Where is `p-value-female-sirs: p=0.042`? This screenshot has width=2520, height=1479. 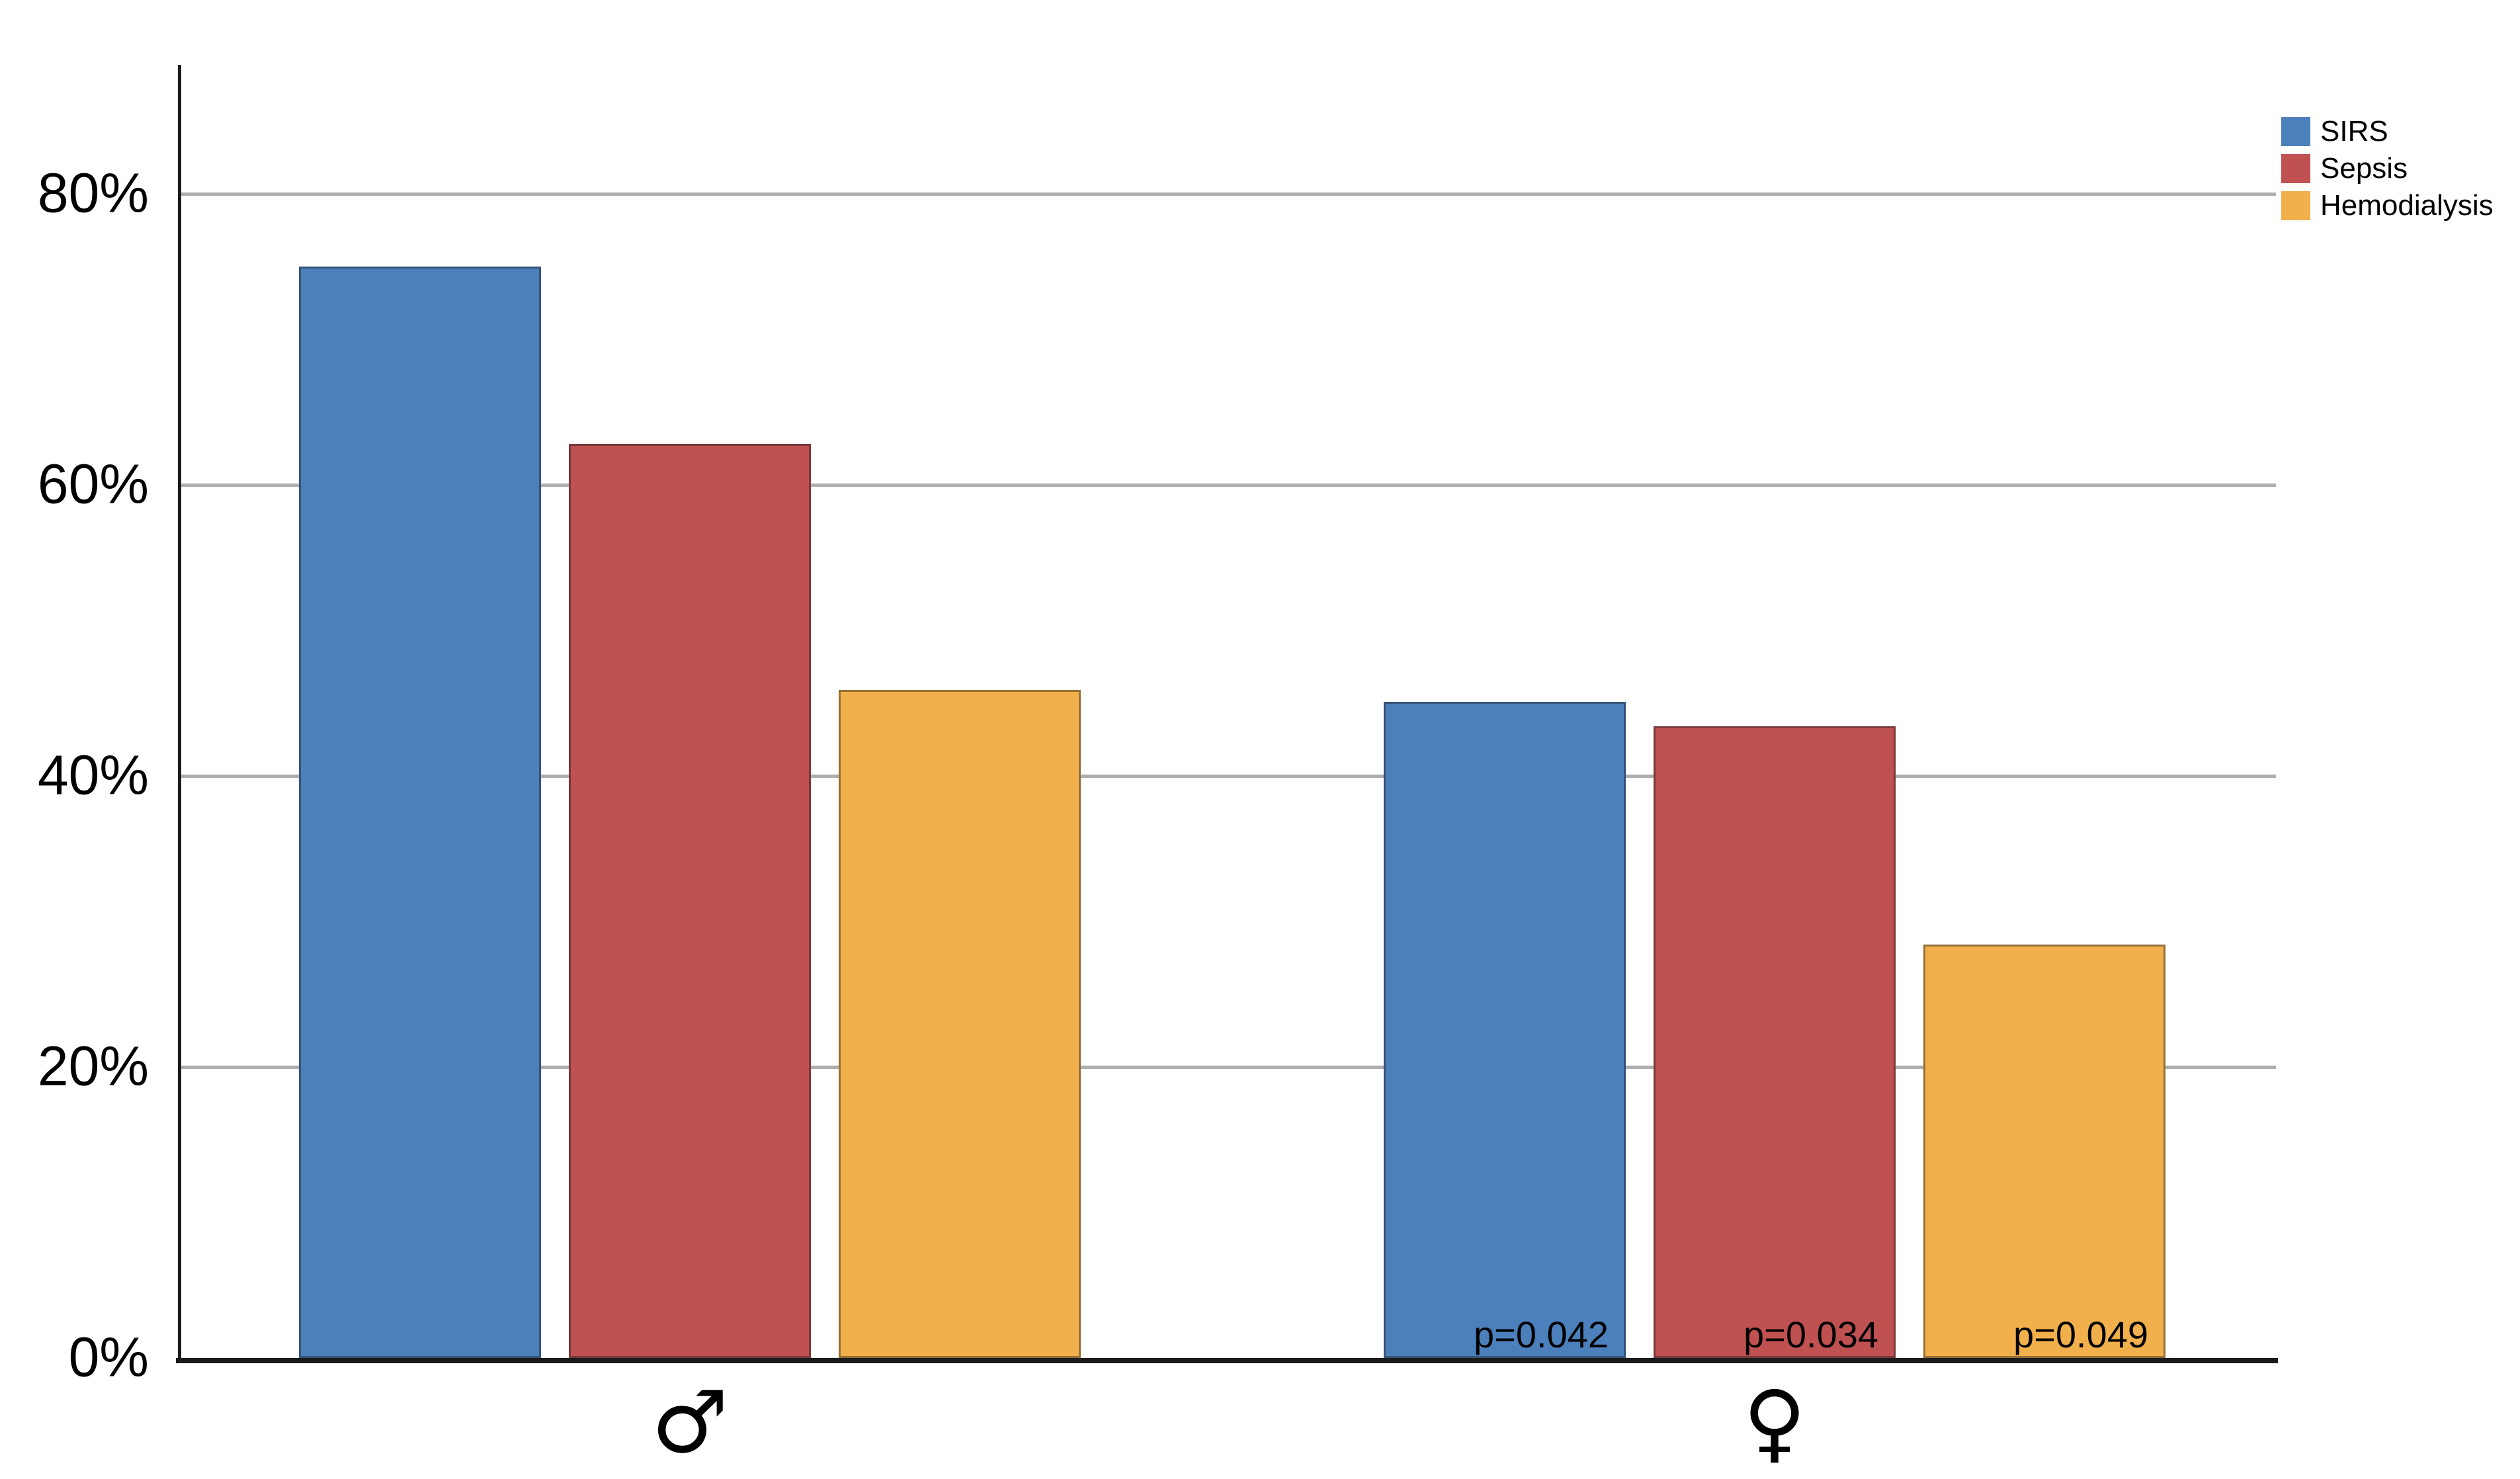
p-value-female-sirs: p=0.042 is located at coordinates (1541, 1334).